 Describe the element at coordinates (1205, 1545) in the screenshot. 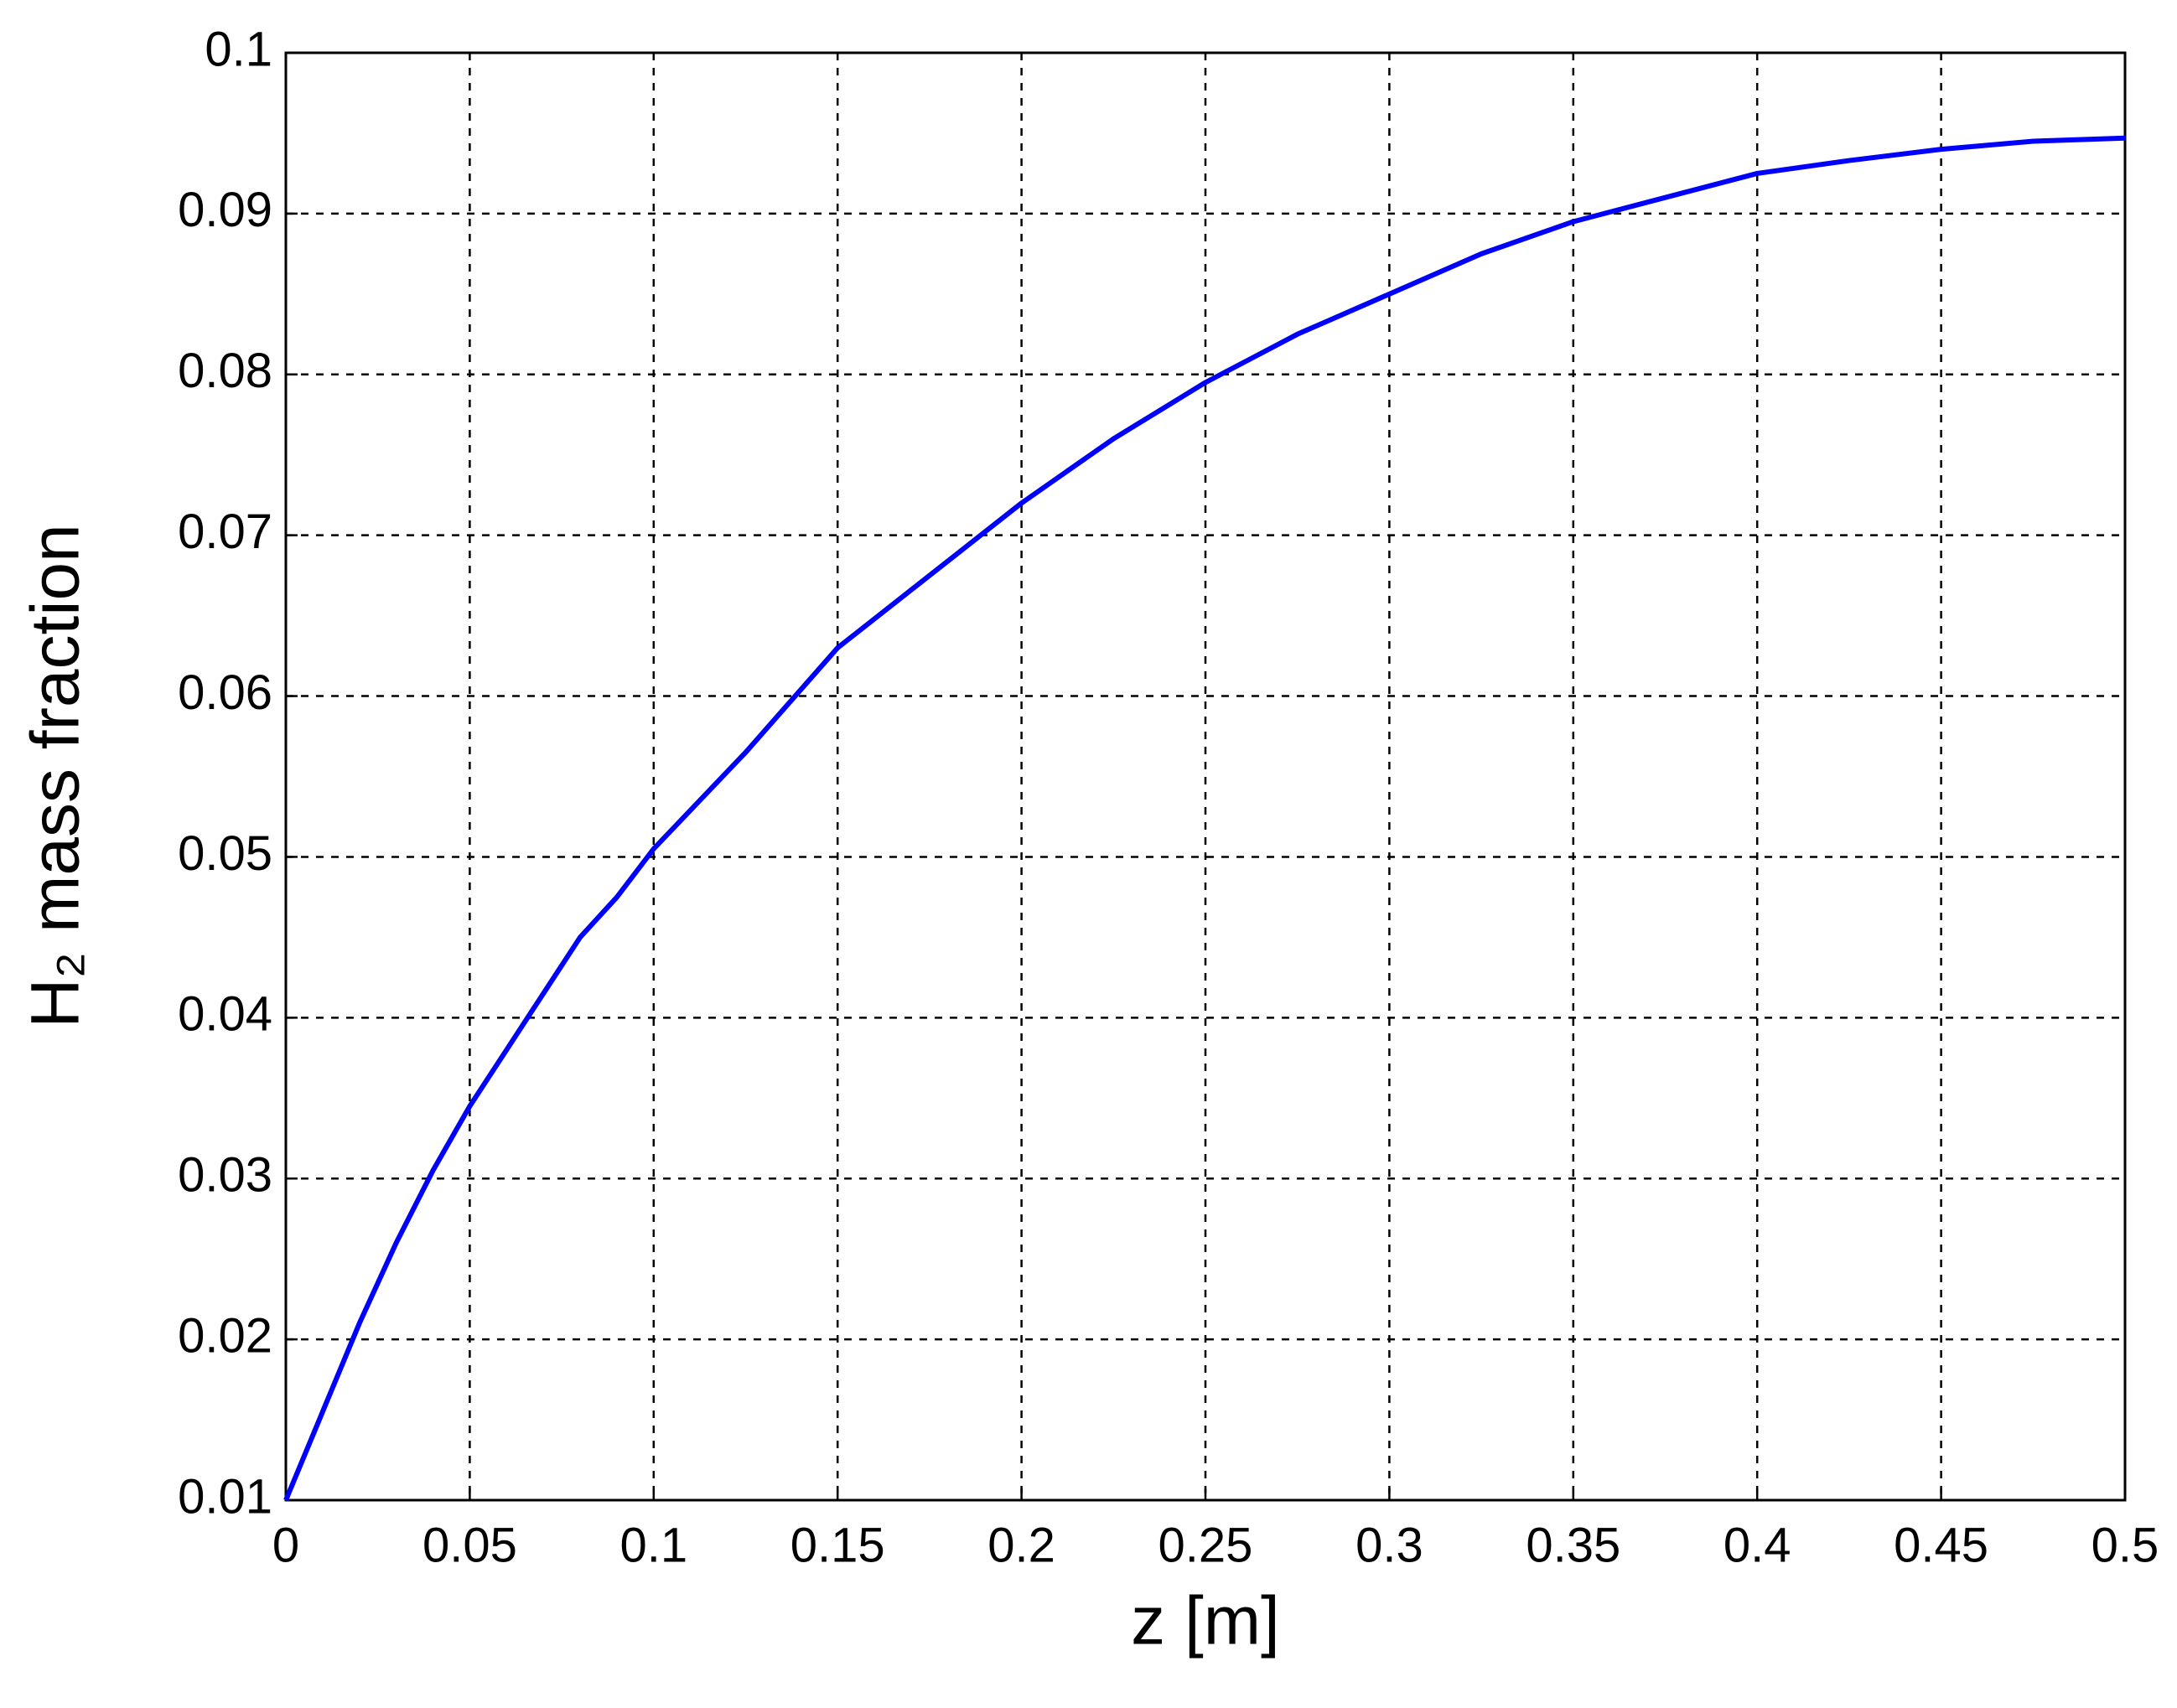

I see `x-tick-label: 0.25` at that location.